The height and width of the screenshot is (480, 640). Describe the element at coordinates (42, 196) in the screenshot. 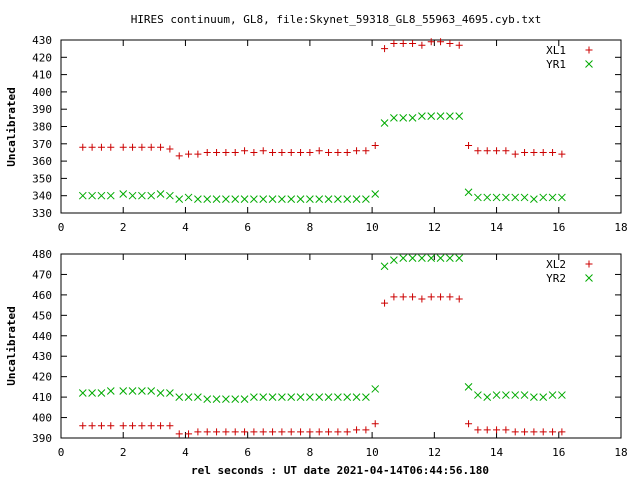

I see `y-tick-label: 340` at that location.